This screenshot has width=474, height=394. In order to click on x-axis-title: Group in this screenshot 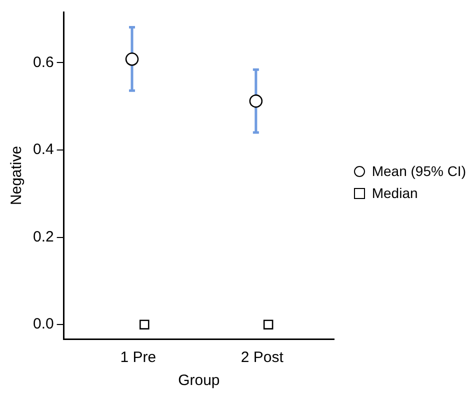, I will do `click(199, 381)`.